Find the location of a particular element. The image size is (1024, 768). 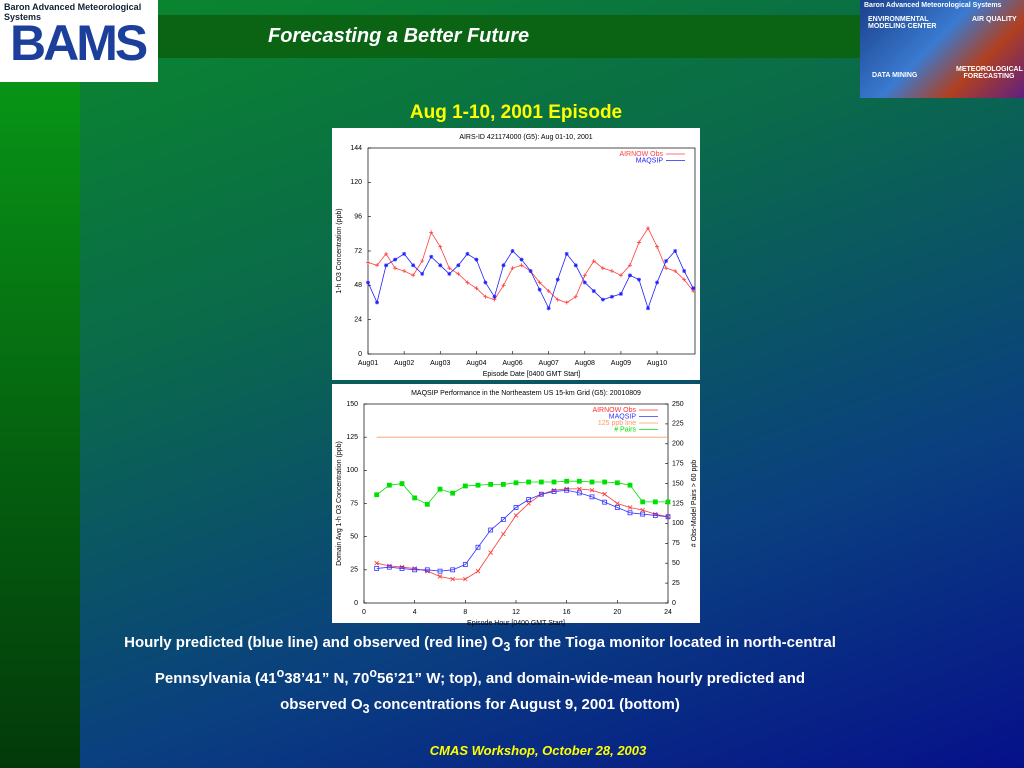

caption-sub: 3 is located at coordinates (507, 647).